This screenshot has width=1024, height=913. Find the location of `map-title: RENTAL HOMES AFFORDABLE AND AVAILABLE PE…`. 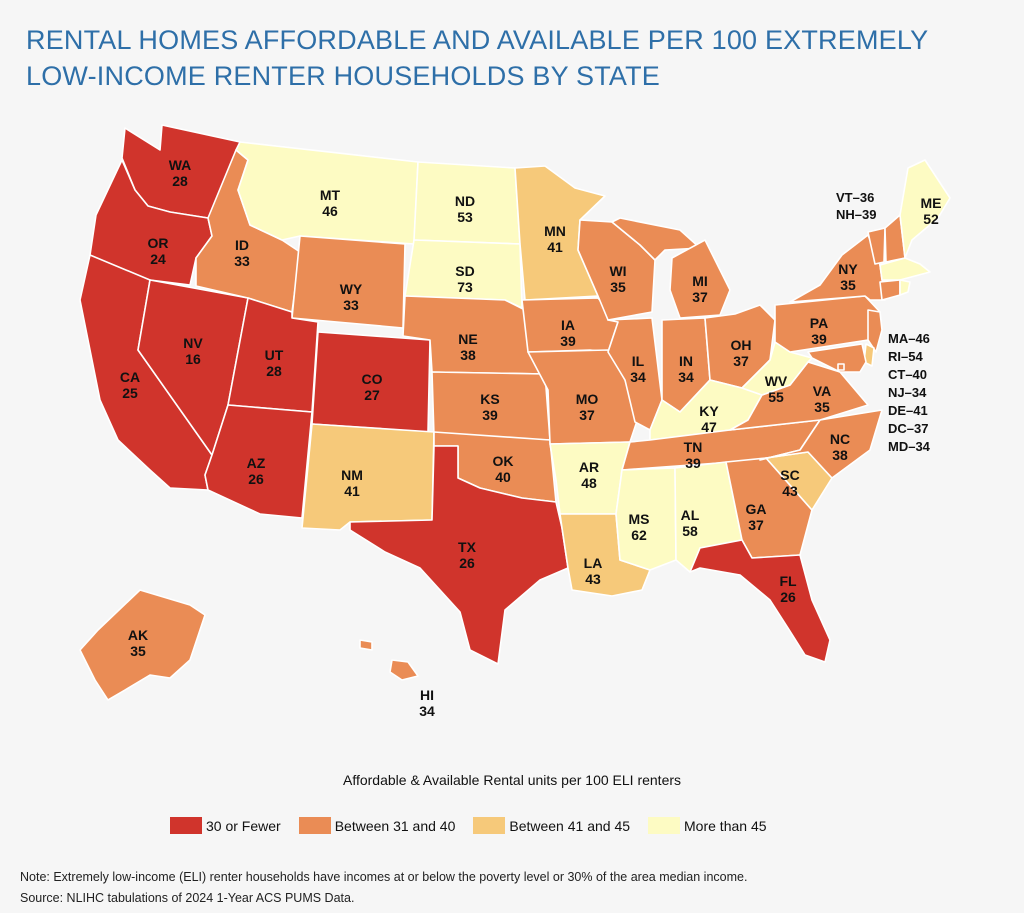

map-title: RENTAL HOMES AFFORDABLE AND AVAILABLE PE… is located at coordinates (506, 58).